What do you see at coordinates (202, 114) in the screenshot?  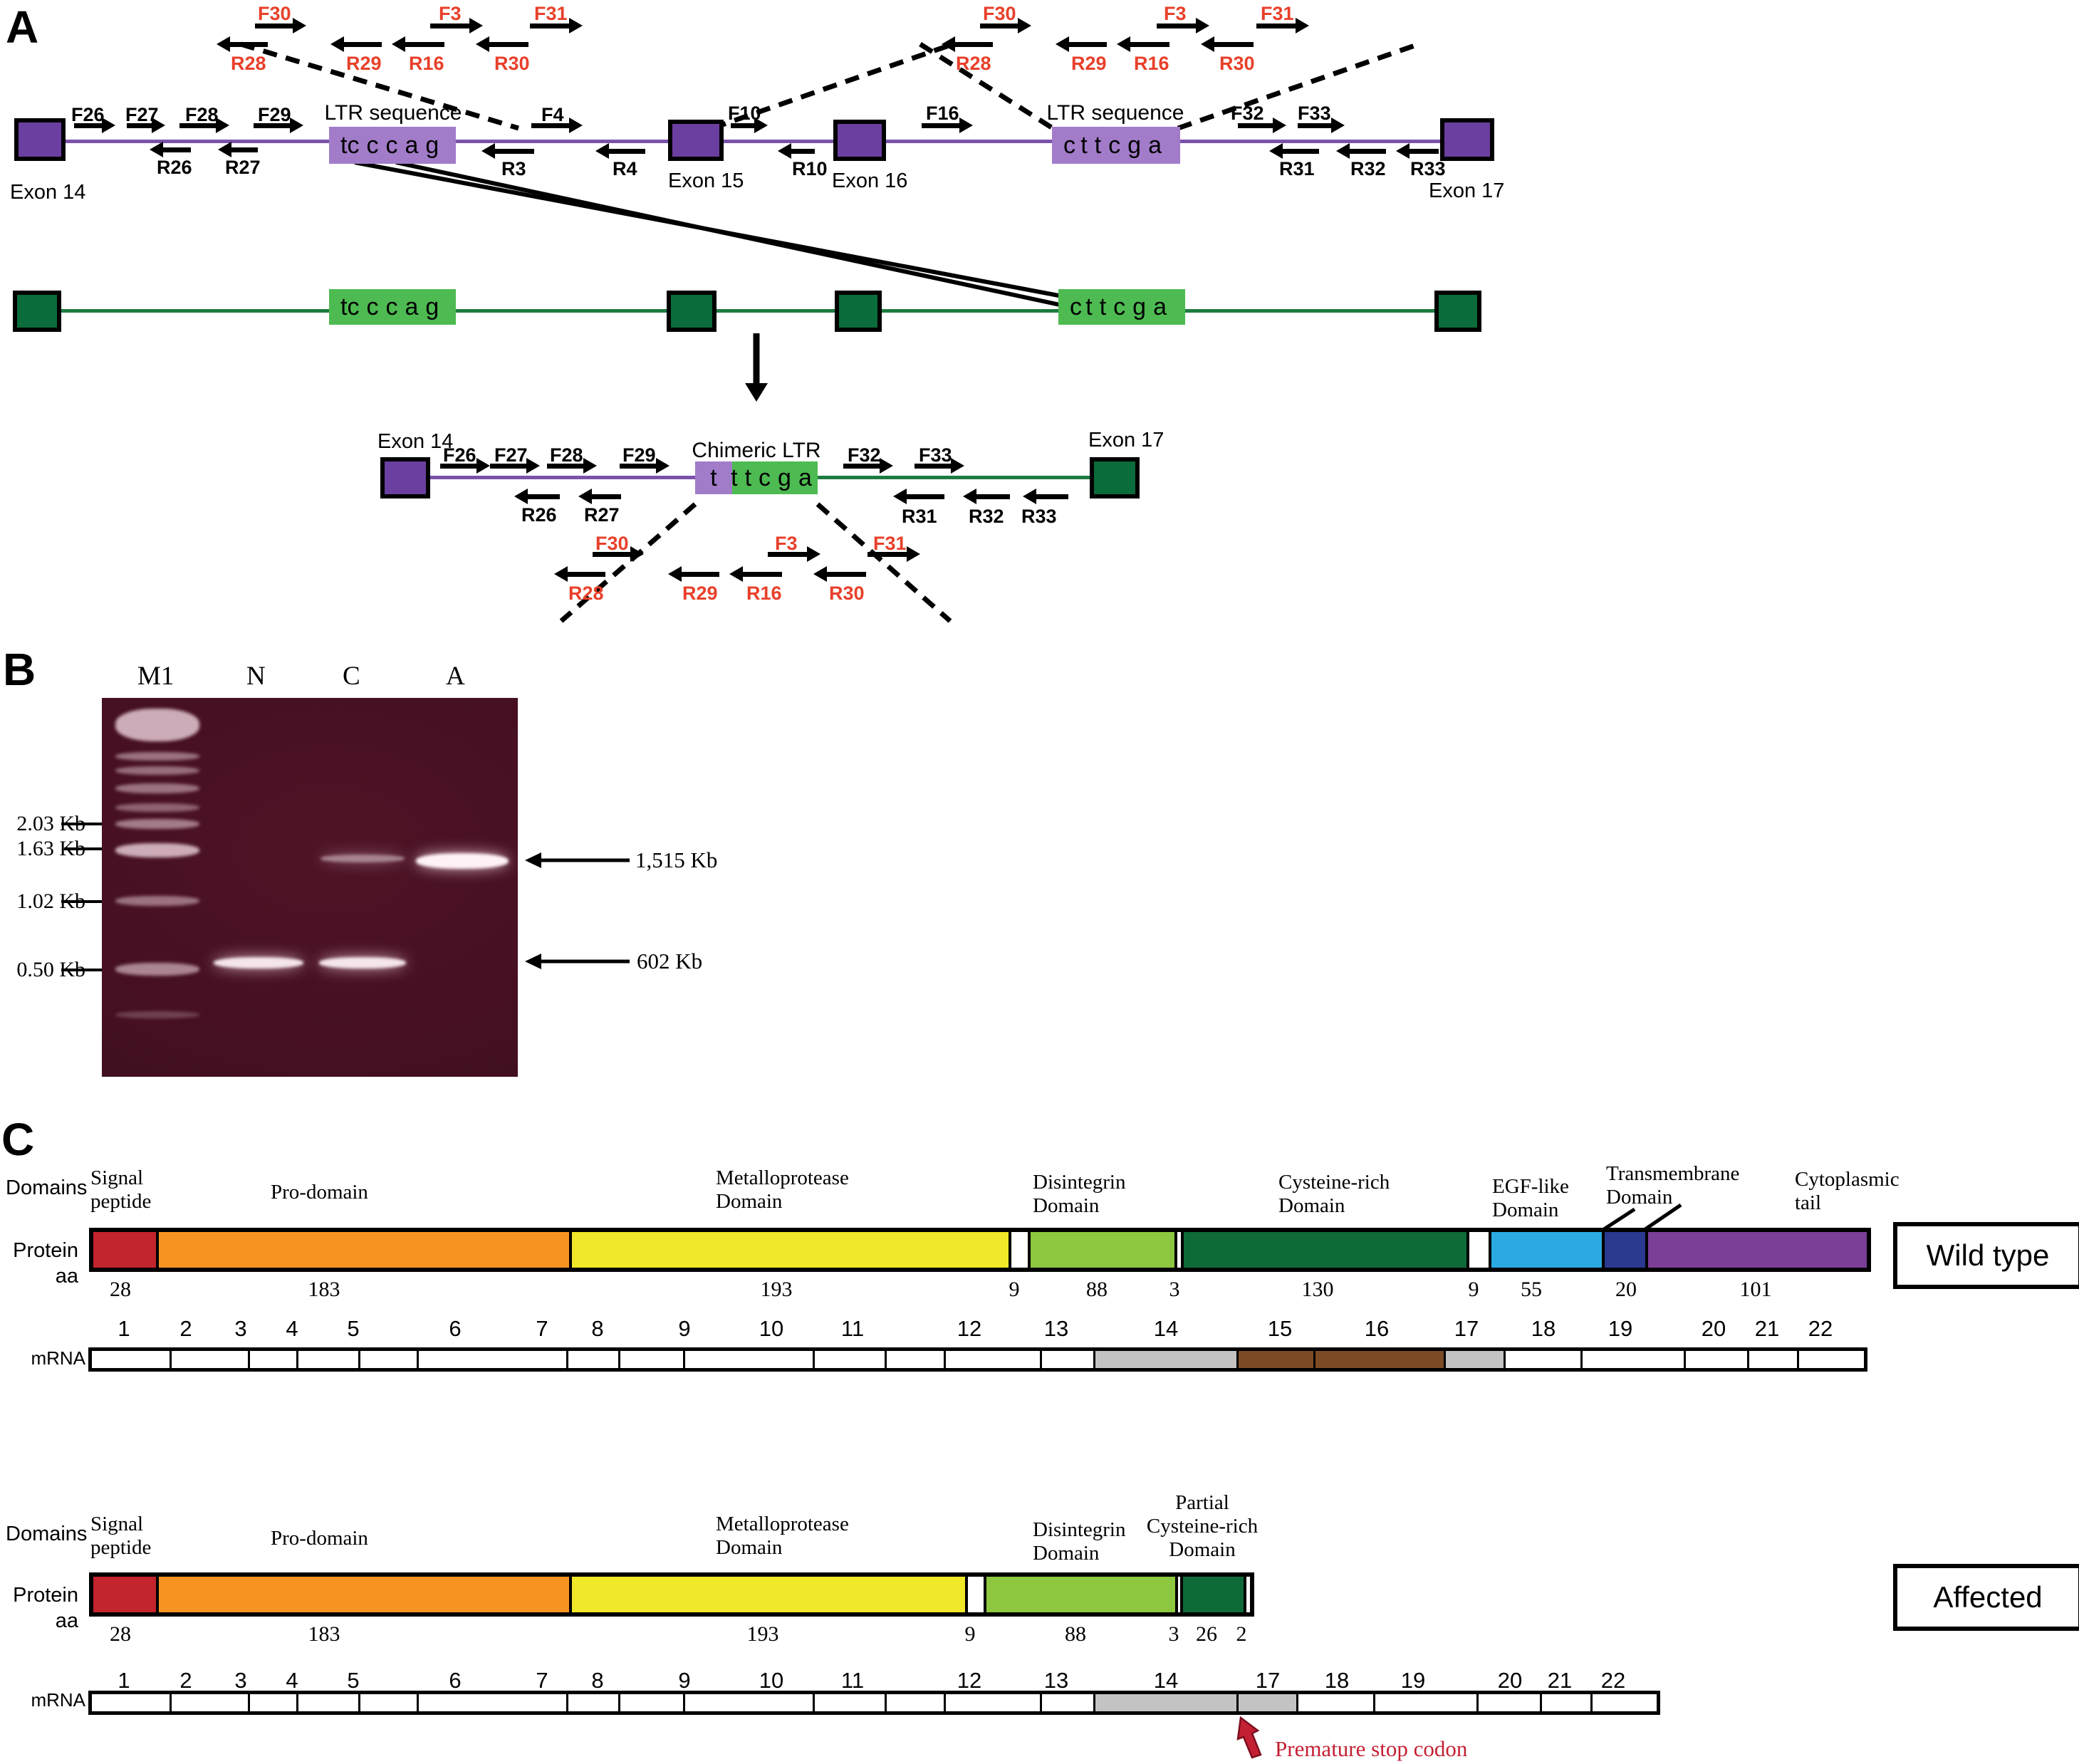 I see `primer-label-F28-2: F28` at bounding box center [202, 114].